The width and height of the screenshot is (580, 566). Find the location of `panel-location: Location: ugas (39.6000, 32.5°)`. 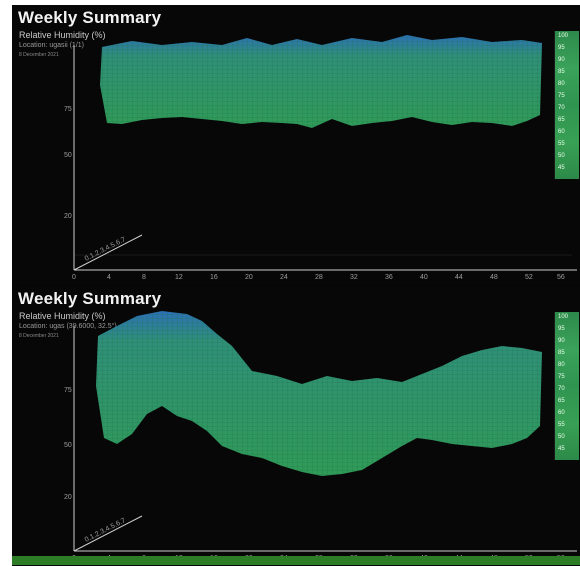

panel-location: Location: ugas (39.6000, 32.5°) is located at coordinates (68, 326).